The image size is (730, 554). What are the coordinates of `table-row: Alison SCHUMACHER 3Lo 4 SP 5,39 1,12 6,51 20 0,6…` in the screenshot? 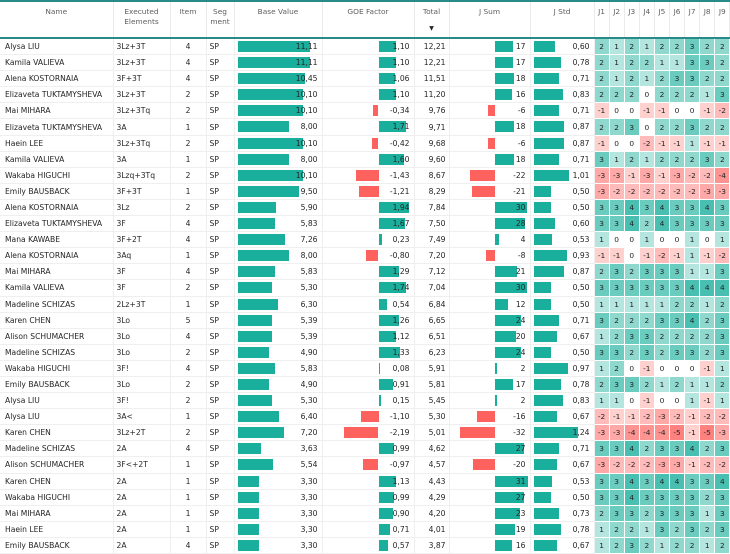 It's located at (365, 336).